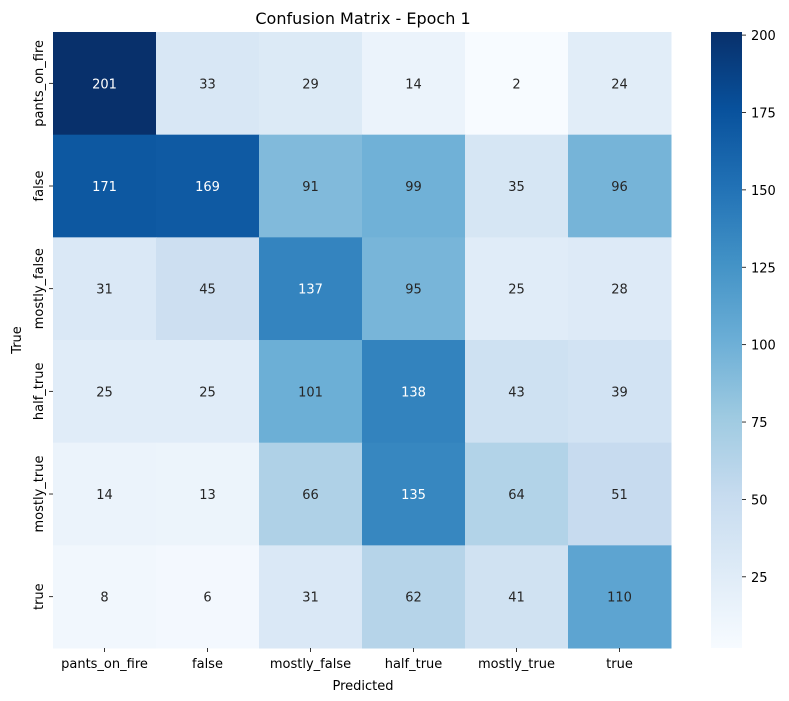 This screenshot has width=789, height=701. I want to click on cell-value: 28, so click(619, 290).